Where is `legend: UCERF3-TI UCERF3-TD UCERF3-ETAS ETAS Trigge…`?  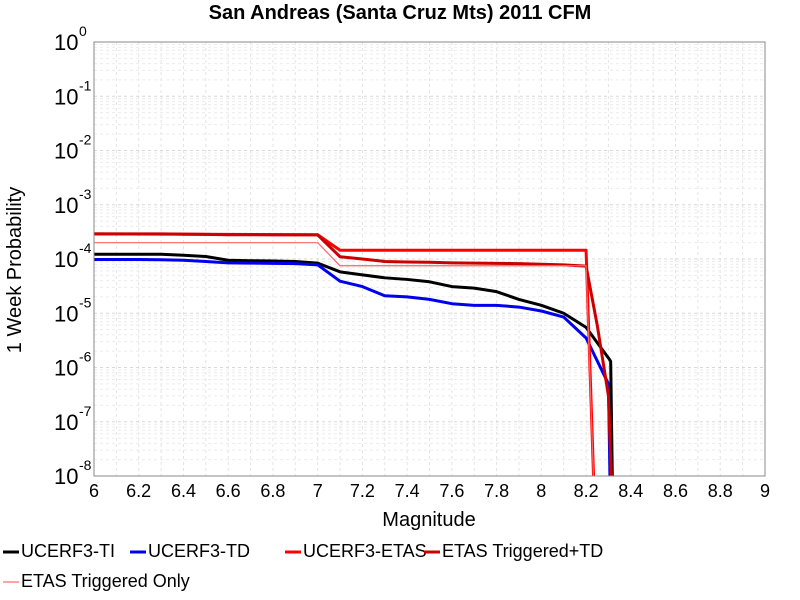 legend: UCERF3-TI UCERF3-TD UCERF3-ETAS ETAS Trigge… is located at coordinates (303, 566).